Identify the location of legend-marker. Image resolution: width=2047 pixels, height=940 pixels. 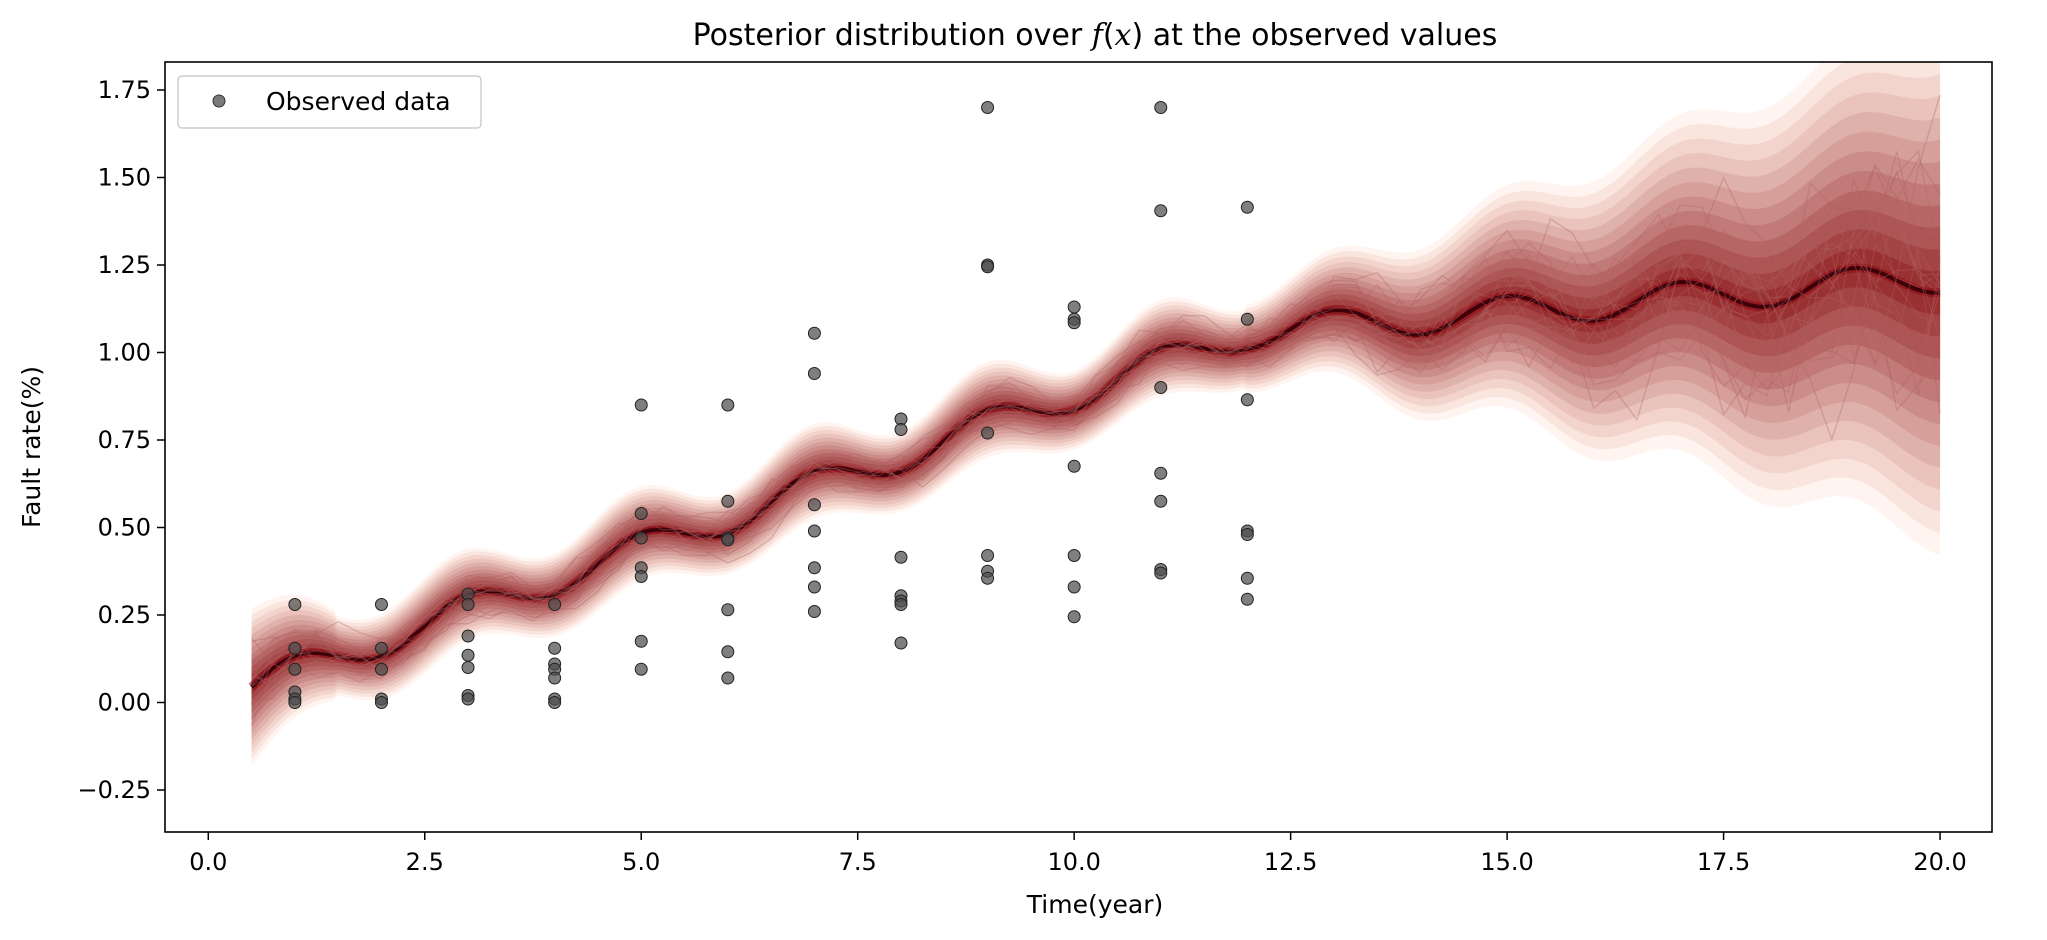
(219, 101).